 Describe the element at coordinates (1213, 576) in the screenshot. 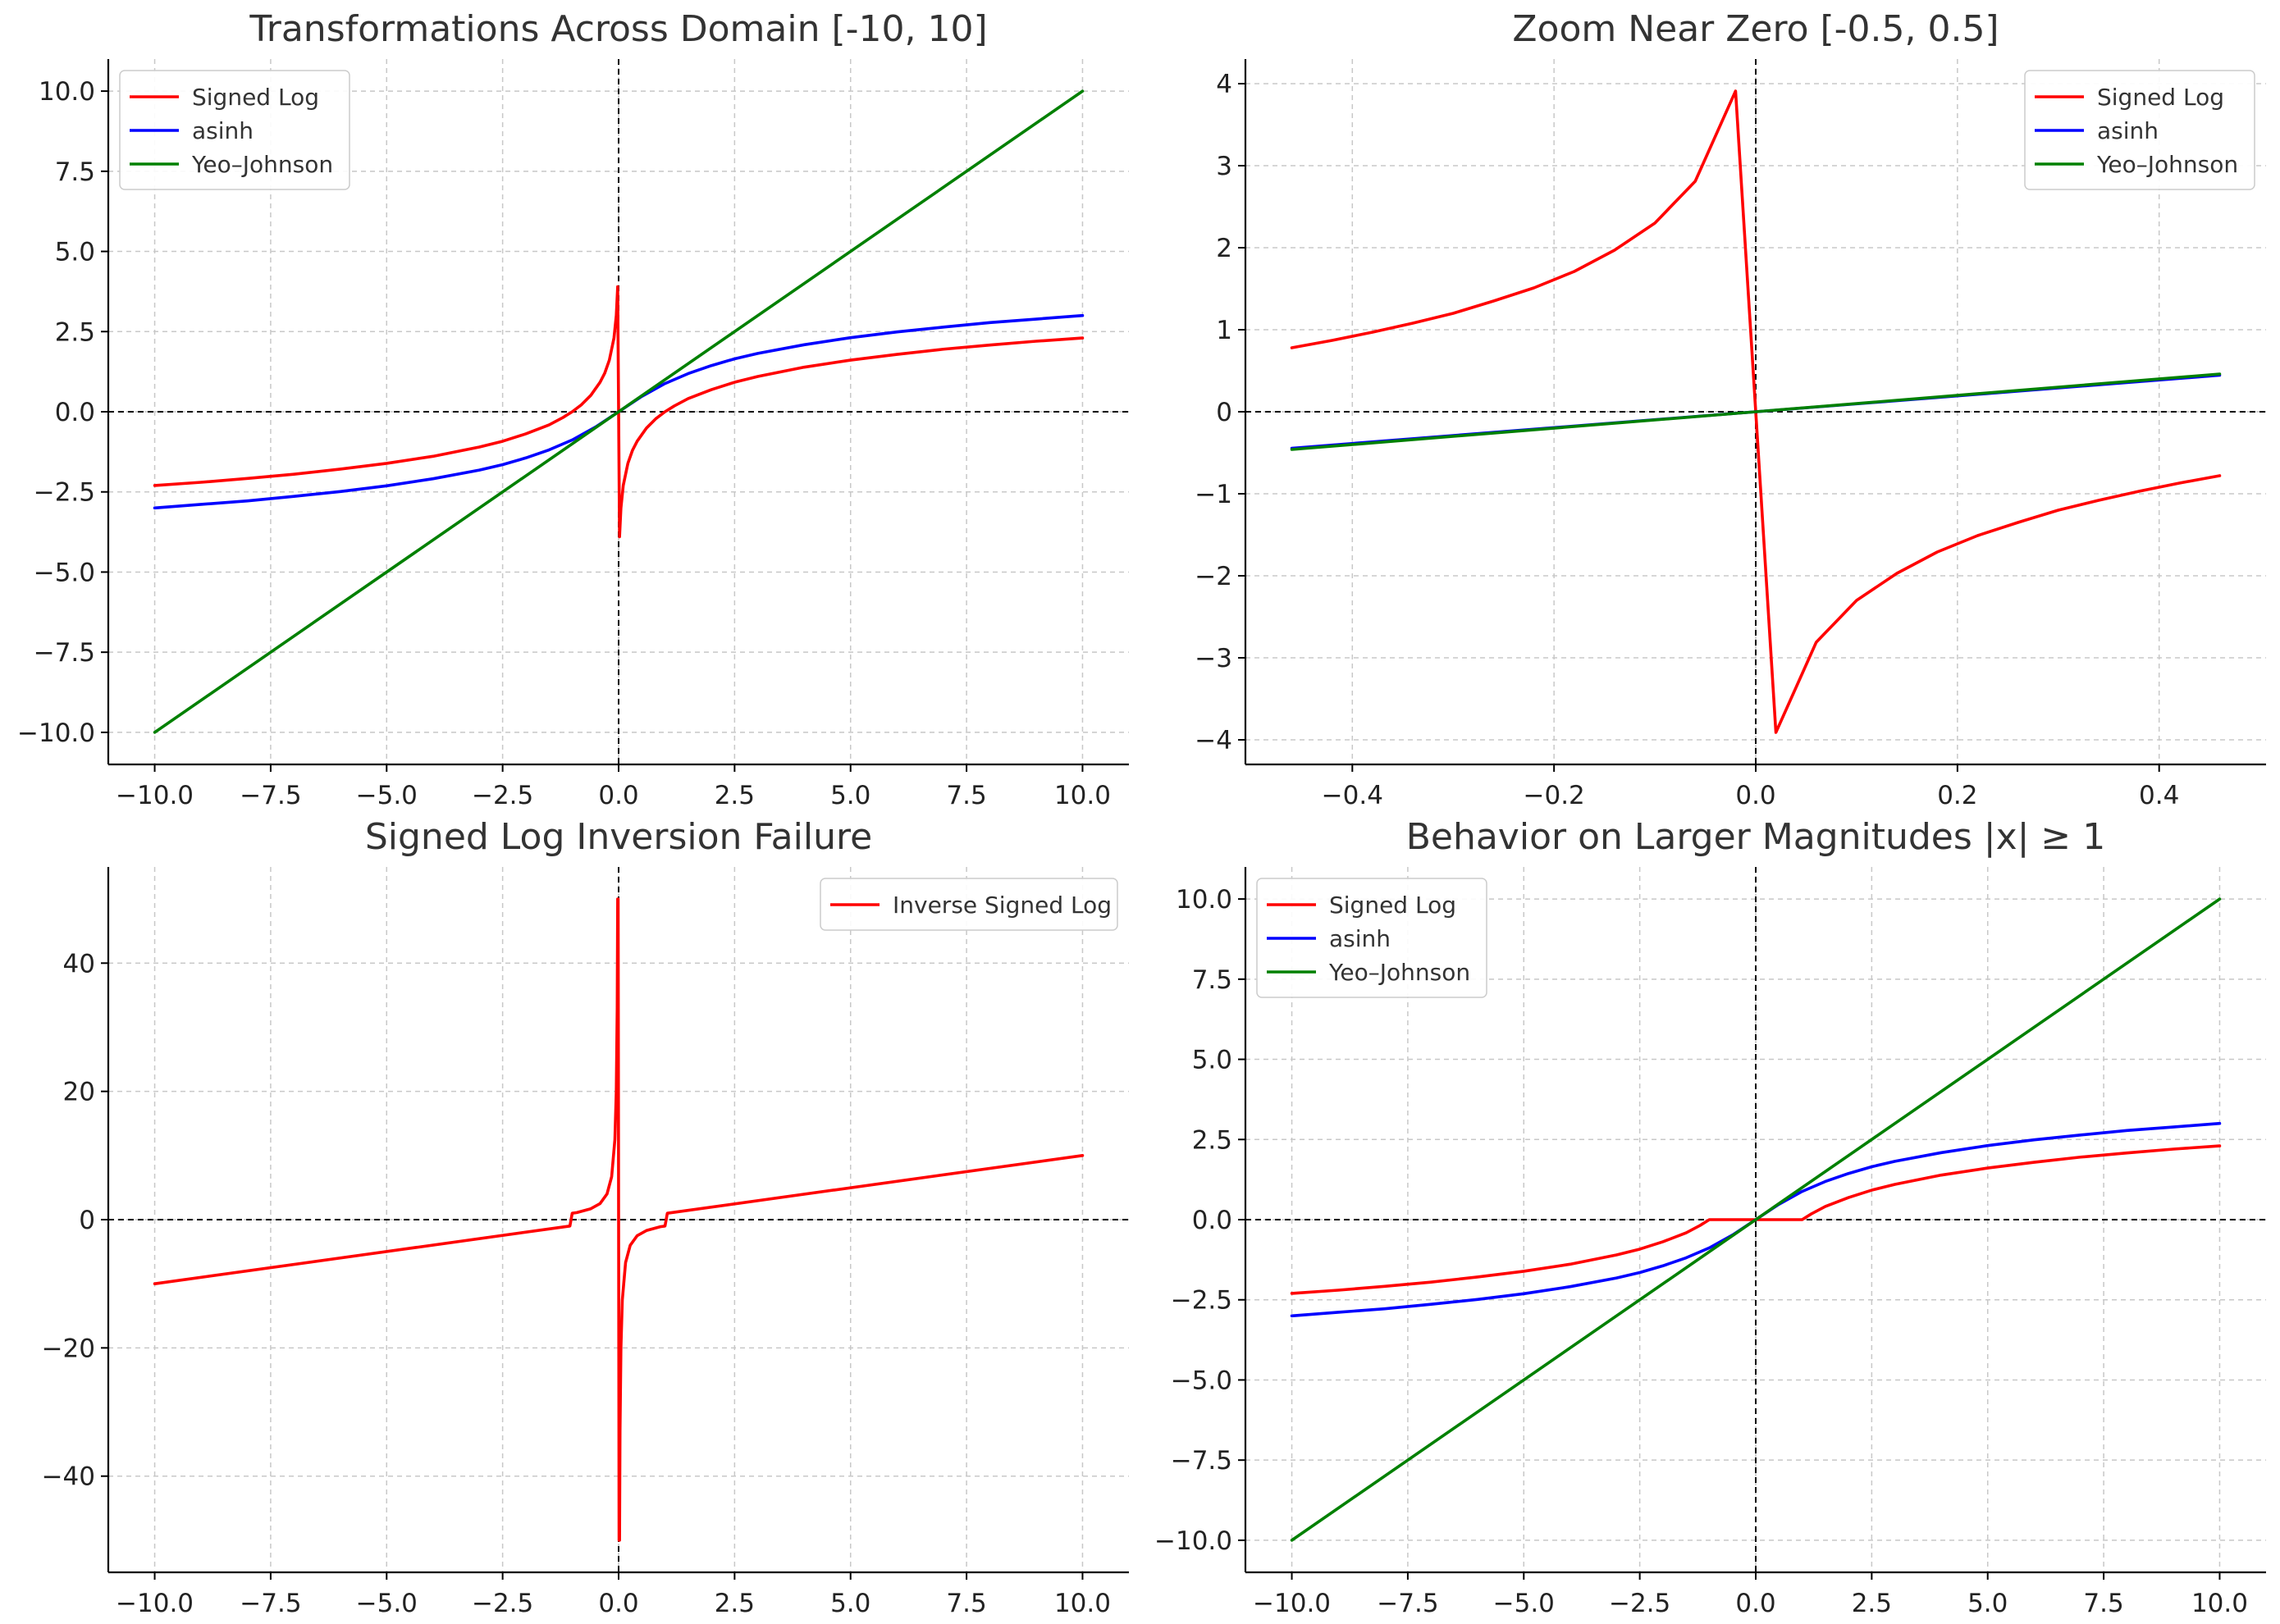

I see `y-tick-label-2: −2` at that location.